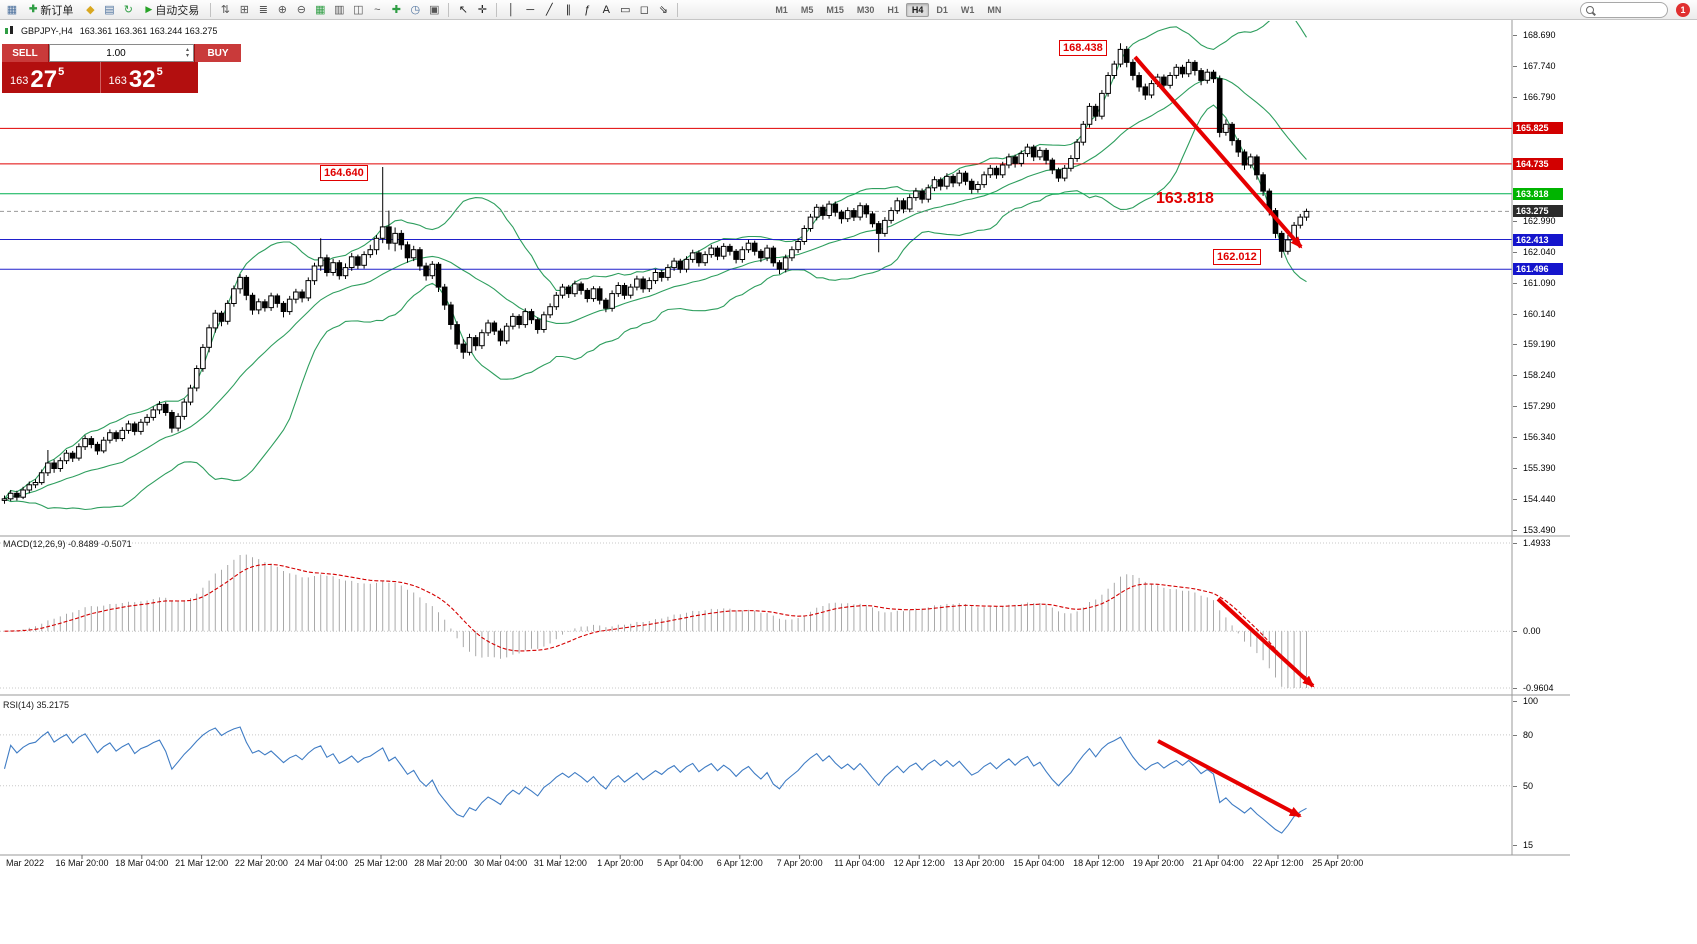 This screenshot has width=1697, height=944. Describe the element at coordinates (994, 9) in the screenshot. I see `timeframe-MN: MN` at that location.